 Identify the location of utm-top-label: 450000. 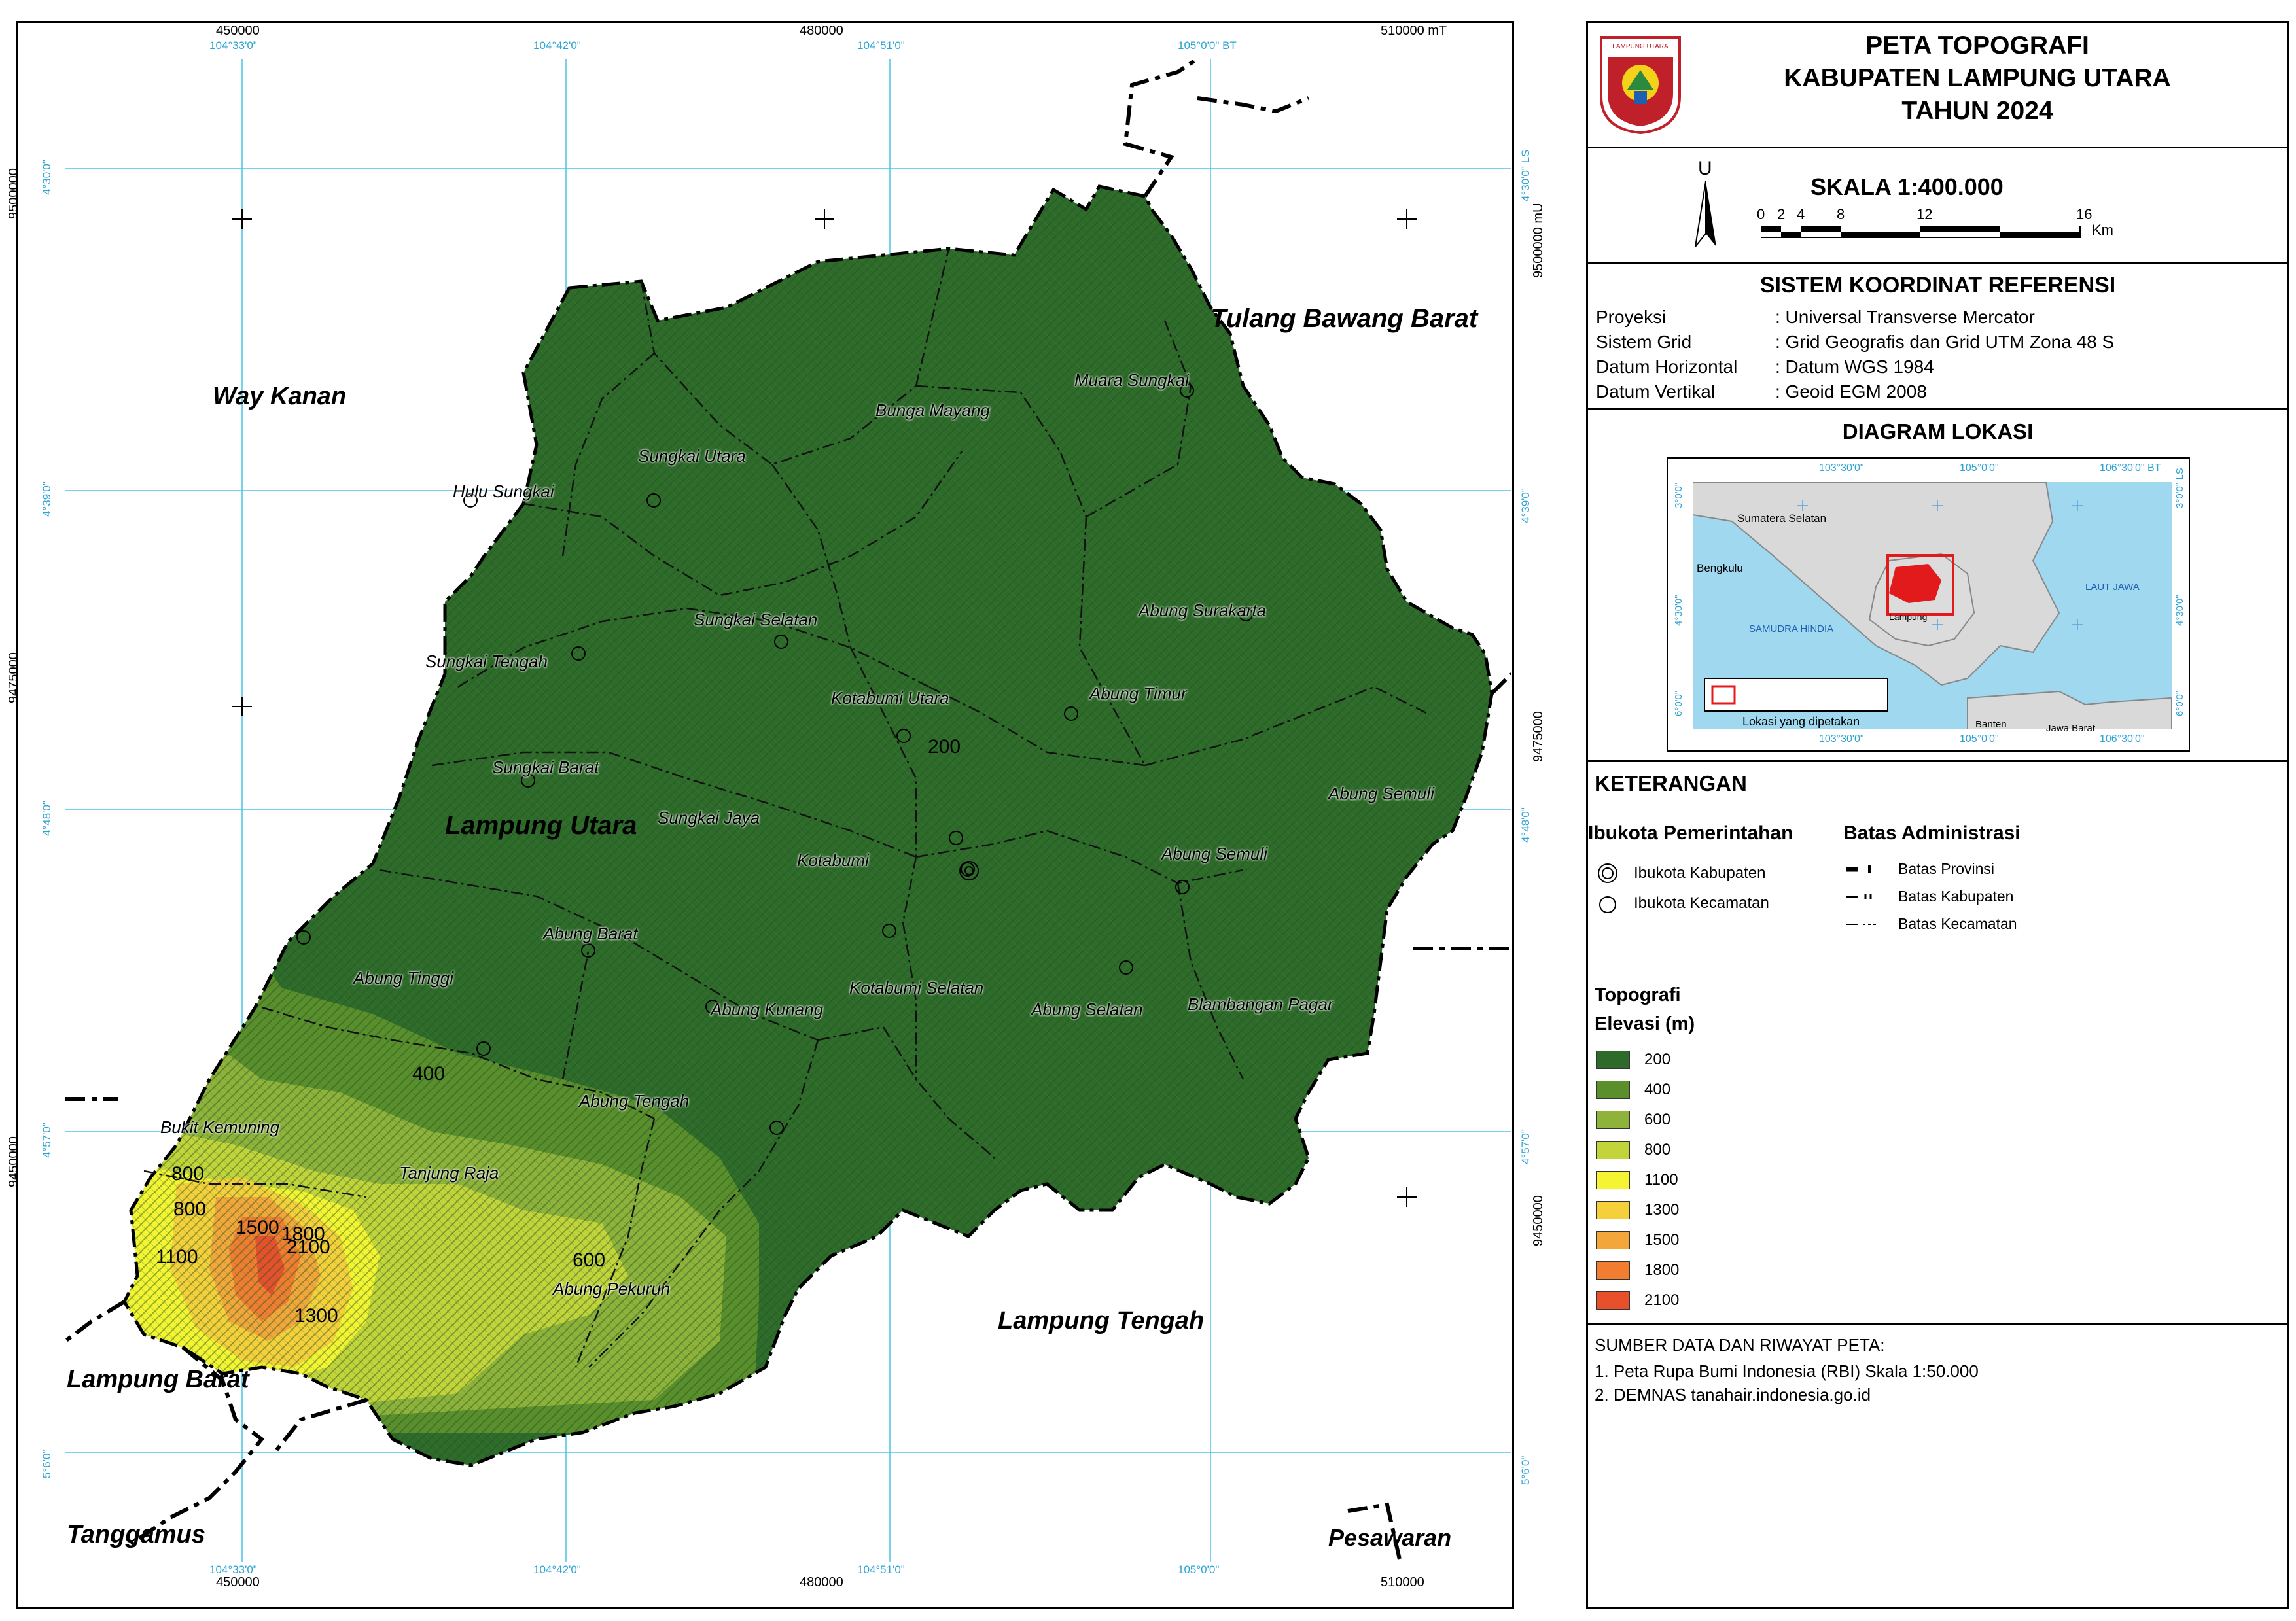
(238, 31).